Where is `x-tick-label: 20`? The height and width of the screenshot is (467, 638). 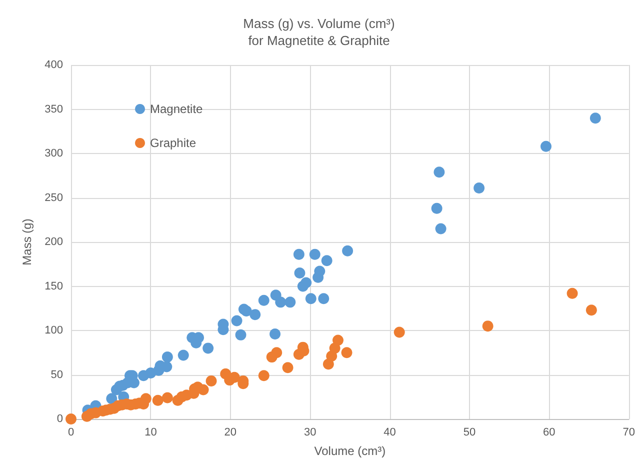 x-tick-label: 20 is located at coordinates (230, 432).